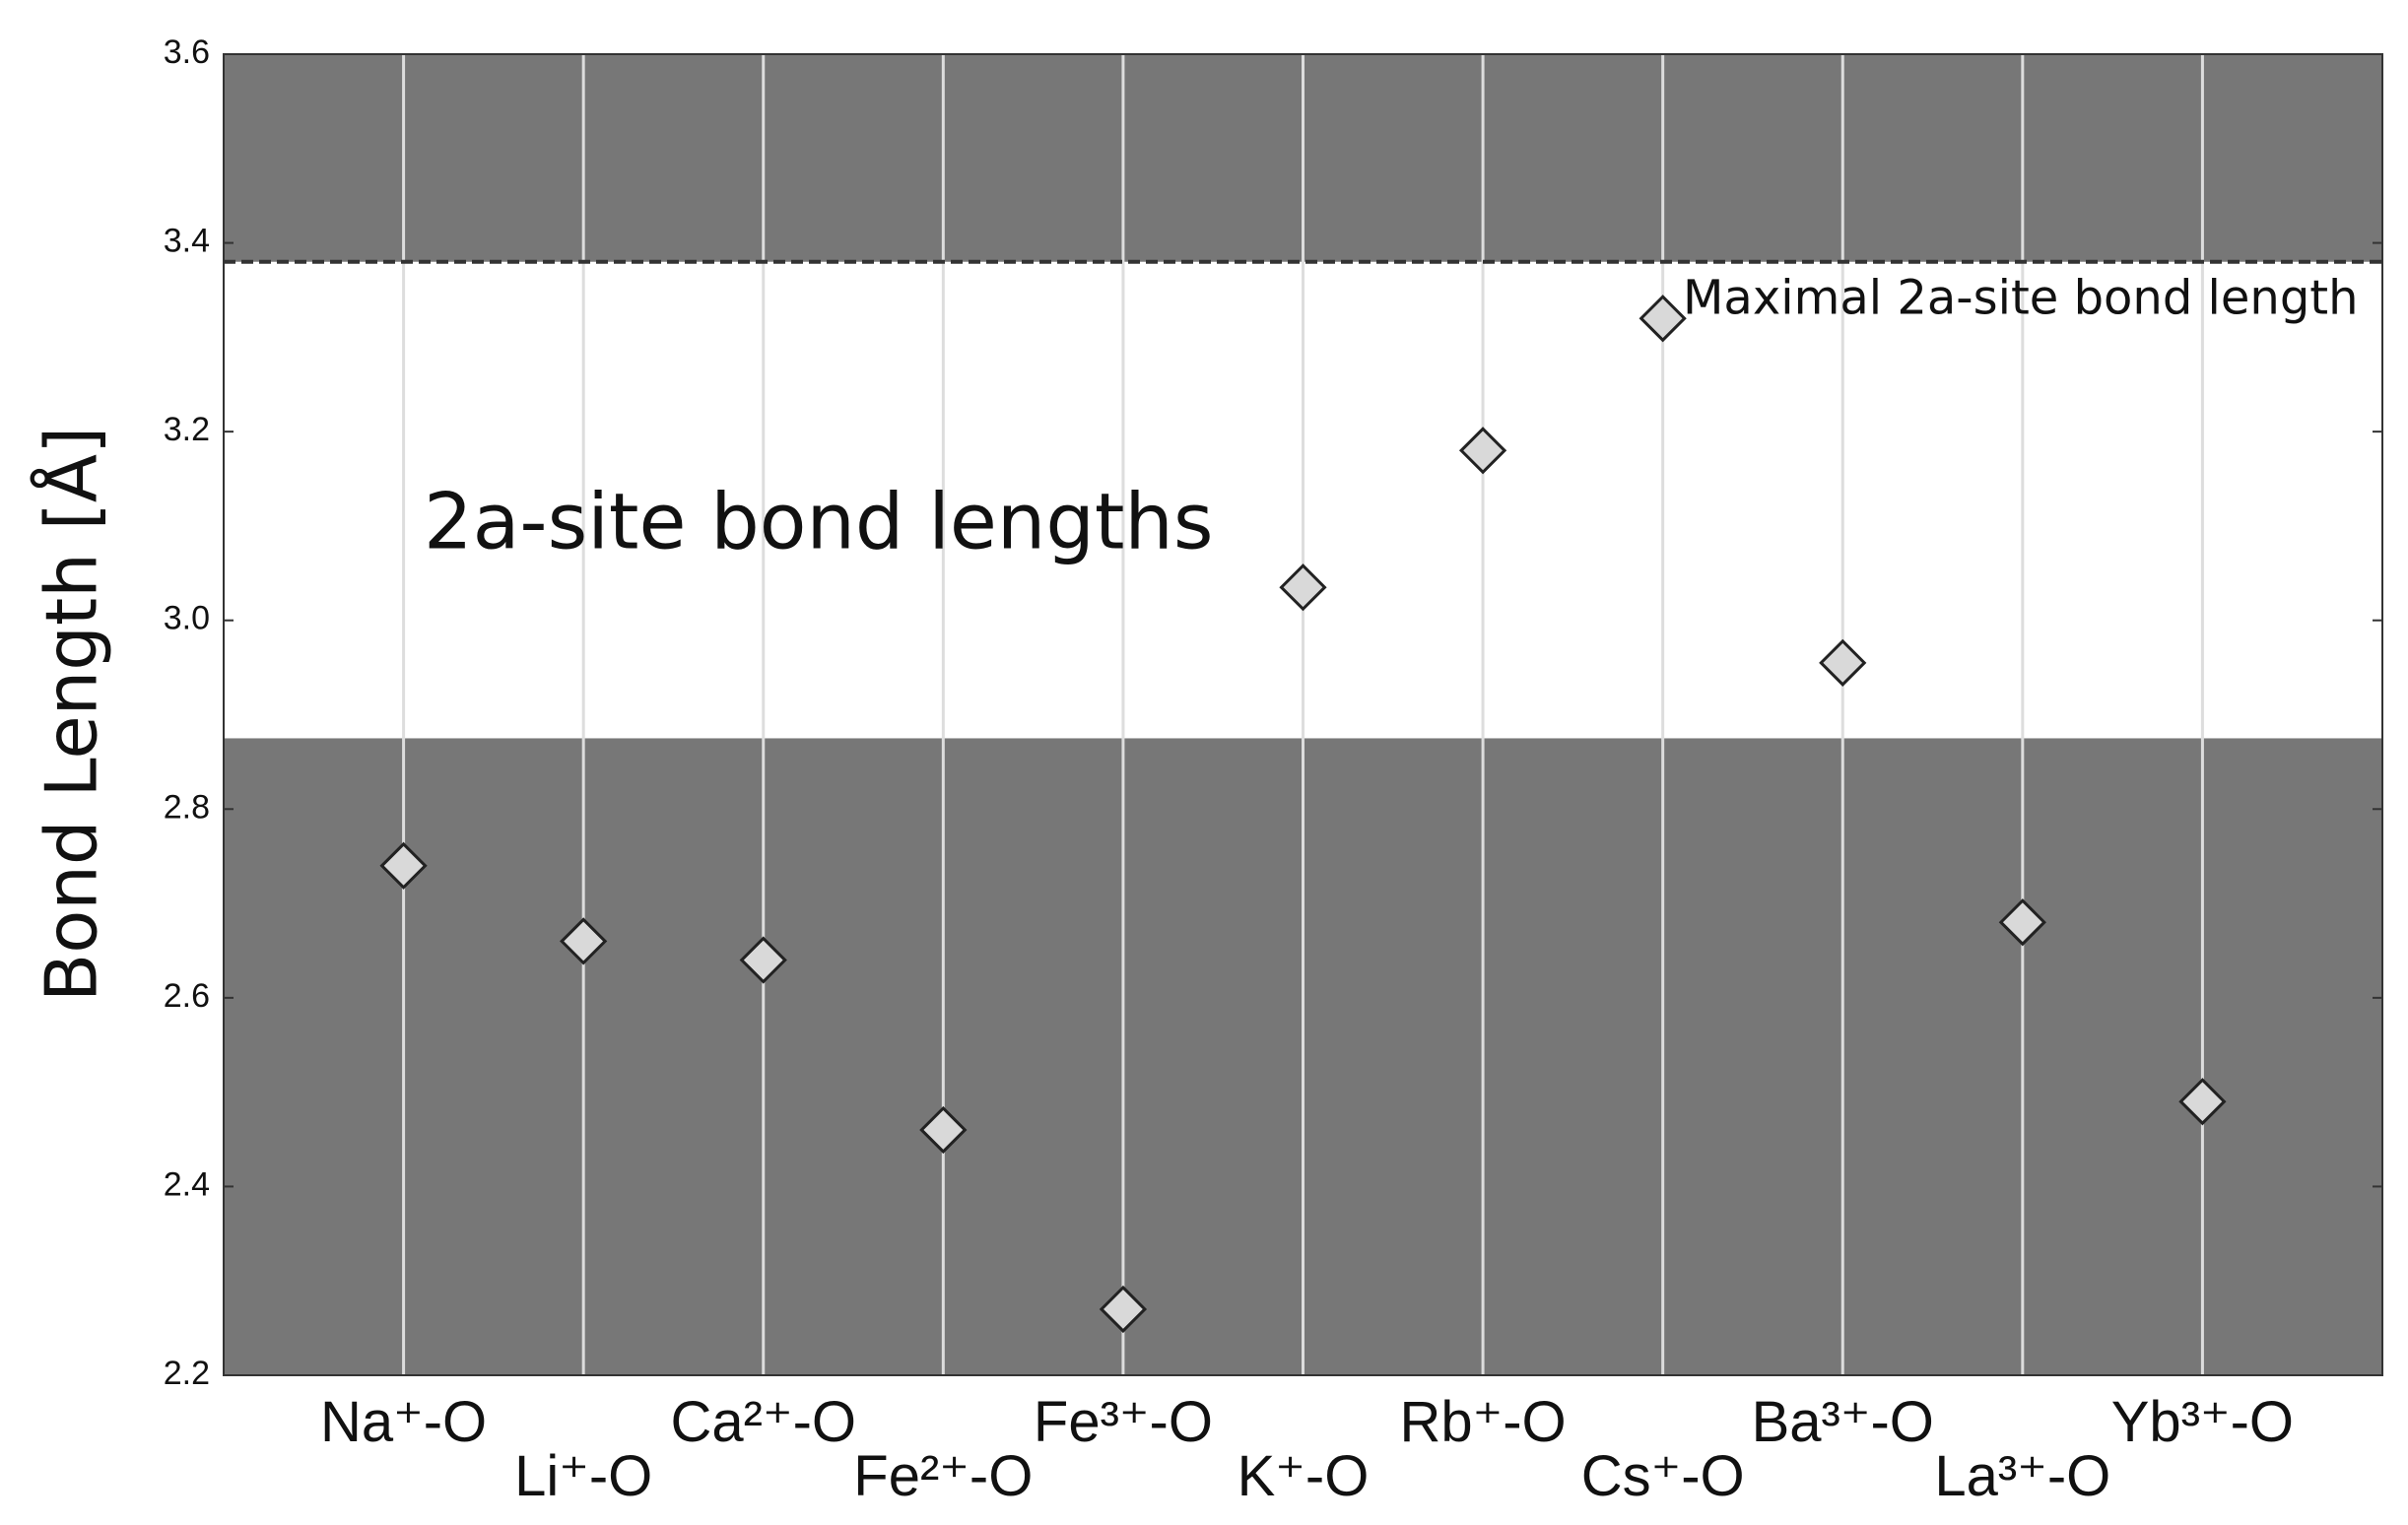 The width and height of the screenshot is (2408, 1525). What do you see at coordinates (72, 715) in the screenshot?
I see `y-axis-label: Bond Length [Å]` at bounding box center [72, 715].